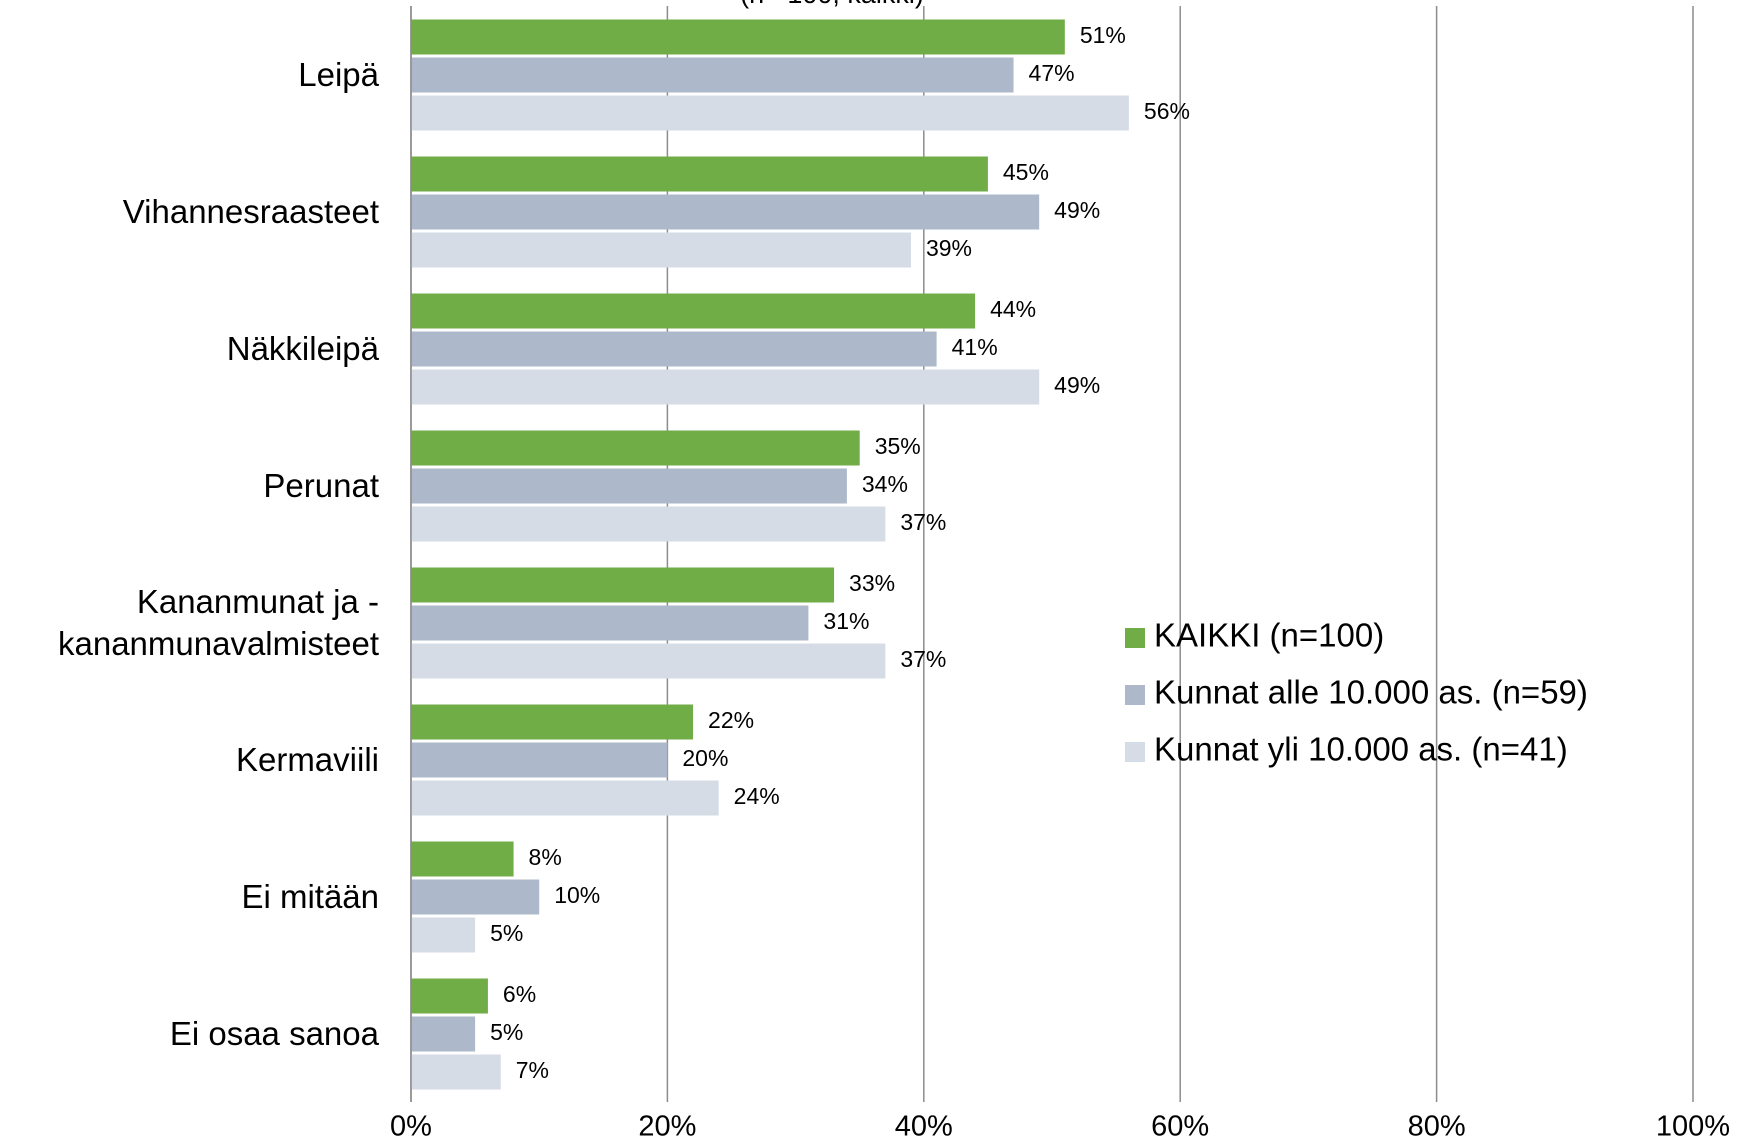  Describe the element at coordinates (1013, 309) in the screenshot. I see `data-label: 44%` at that location.